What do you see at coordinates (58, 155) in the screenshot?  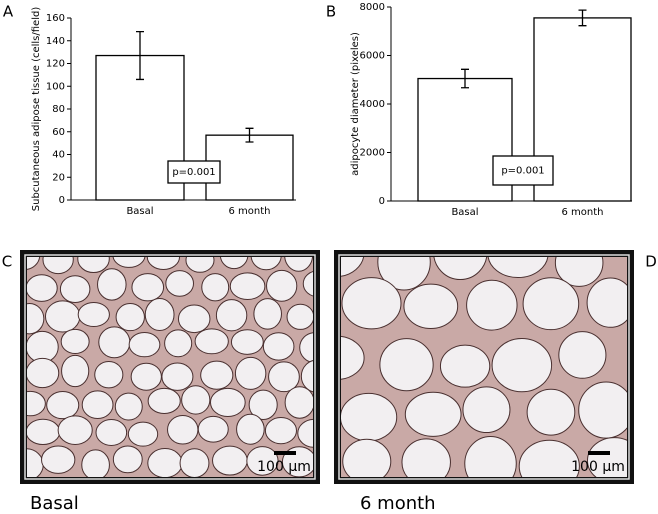 I see `y-tick-label: 40` at bounding box center [58, 155].